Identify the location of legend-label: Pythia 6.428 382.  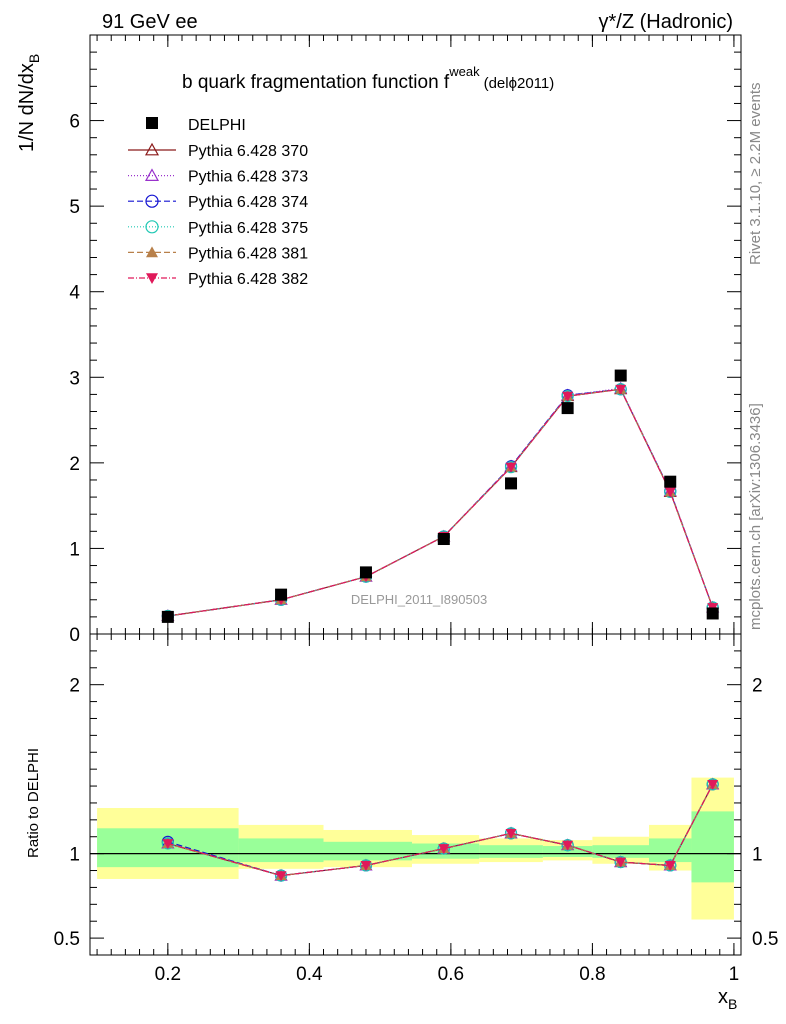
(248, 279).